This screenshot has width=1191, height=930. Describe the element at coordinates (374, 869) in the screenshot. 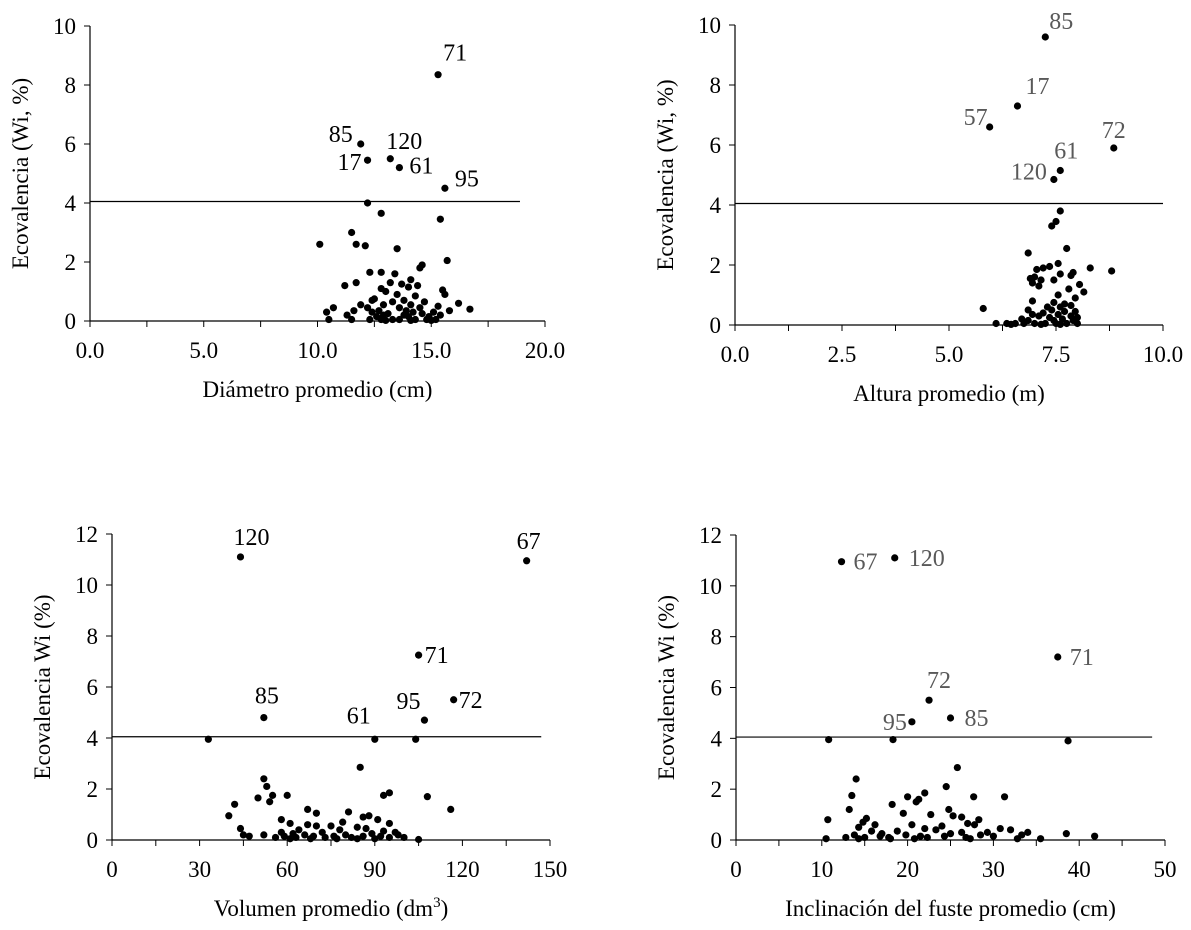

I see `x-tick-label: 90` at that location.